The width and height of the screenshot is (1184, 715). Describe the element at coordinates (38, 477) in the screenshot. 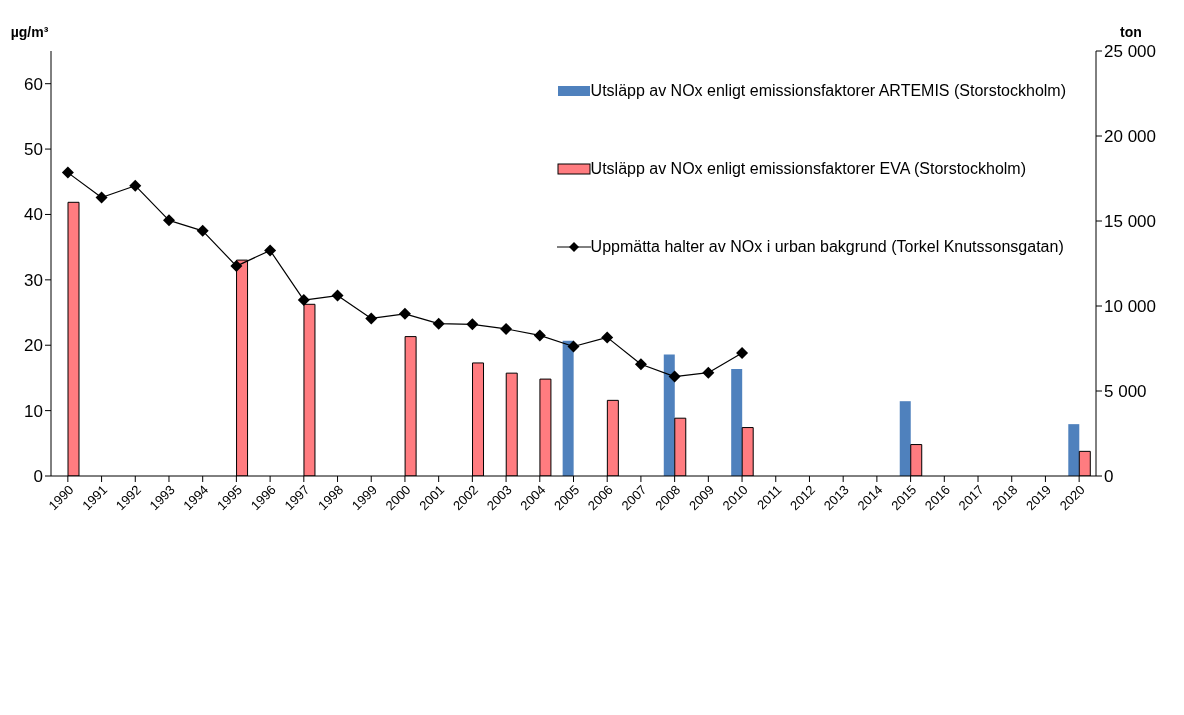

I see `y-tick-label: 0` at that location.